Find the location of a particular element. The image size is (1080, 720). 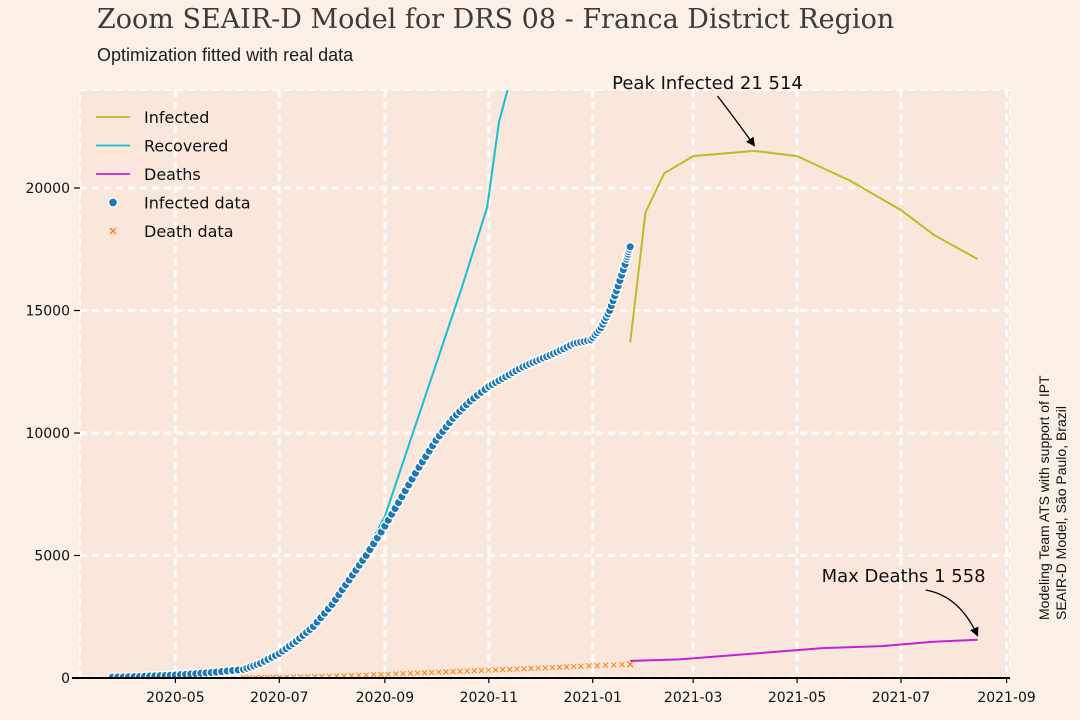

y-tick-label: 0 is located at coordinates (65, 679).